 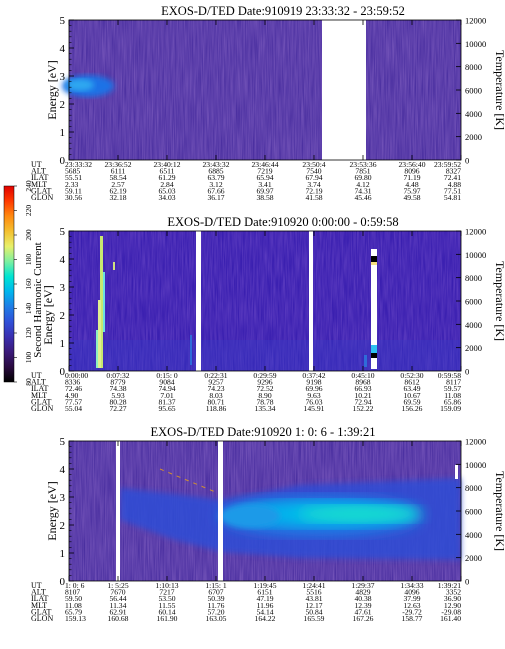 I want to click on orbit-value: 49.58, so click(x=411, y=197).